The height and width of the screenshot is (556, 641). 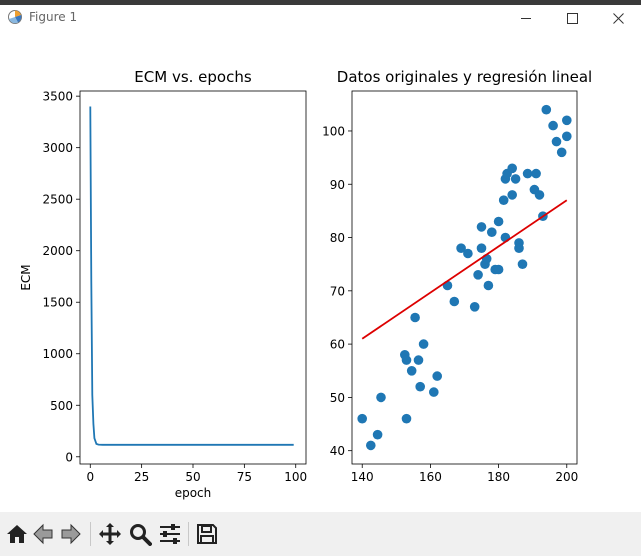 I want to click on pan-button, so click(x=110, y=534).